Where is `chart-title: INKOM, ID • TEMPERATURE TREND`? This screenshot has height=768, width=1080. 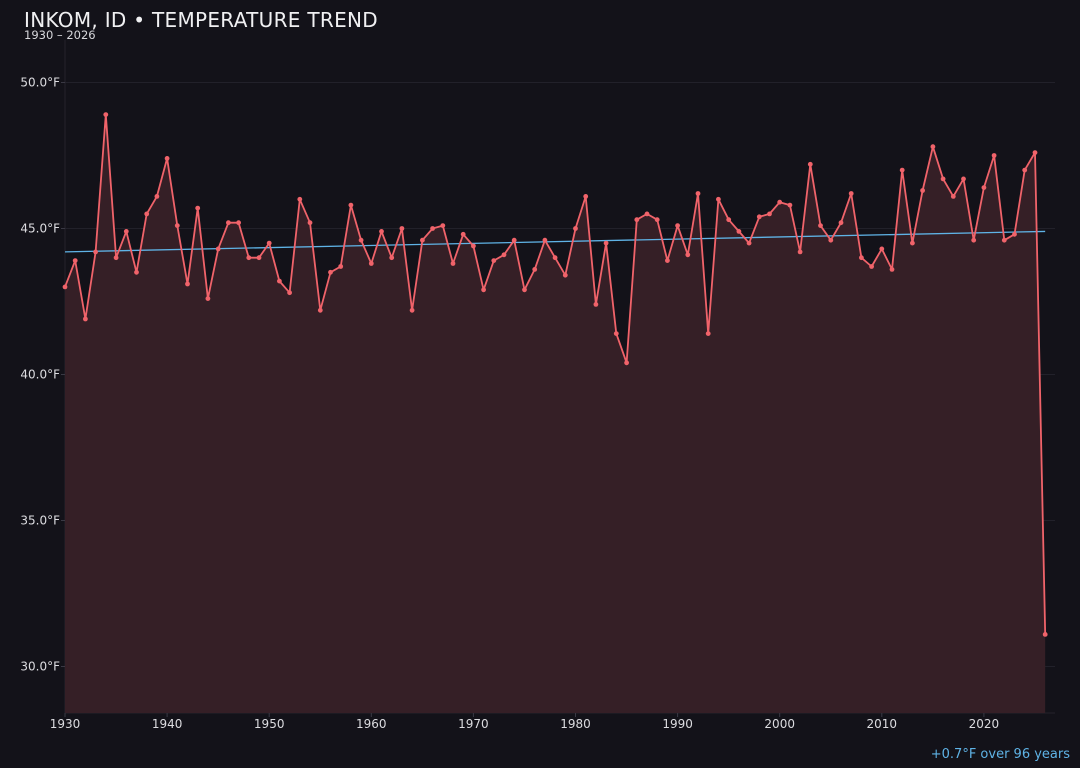 chart-title: INKOM, ID • TEMPERATURE TREND is located at coordinates (201, 20).